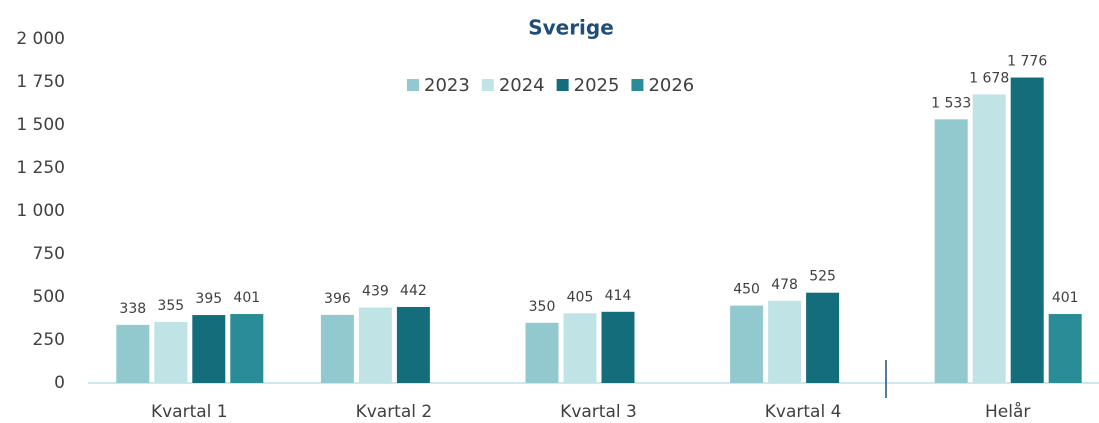 Image resolution: width=1099 pixels, height=423 pixels. What do you see at coordinates (59, 383) in the screenshot?
I see `y-tick-label: 0` at bounding box center [59, 383].